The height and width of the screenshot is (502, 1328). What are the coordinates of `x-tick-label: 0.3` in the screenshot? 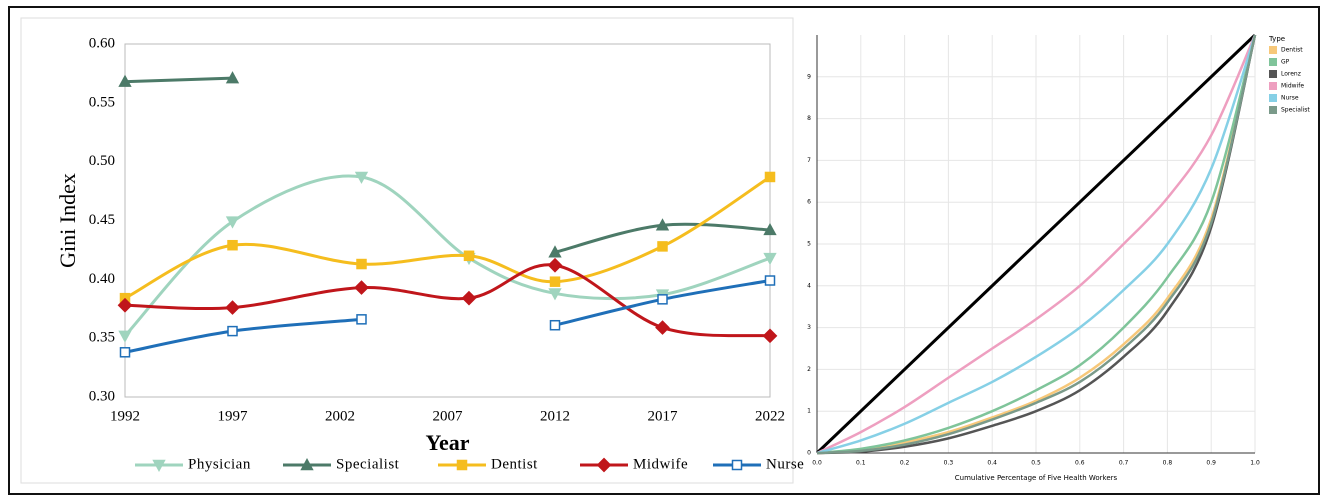 It's located at (949, 463).